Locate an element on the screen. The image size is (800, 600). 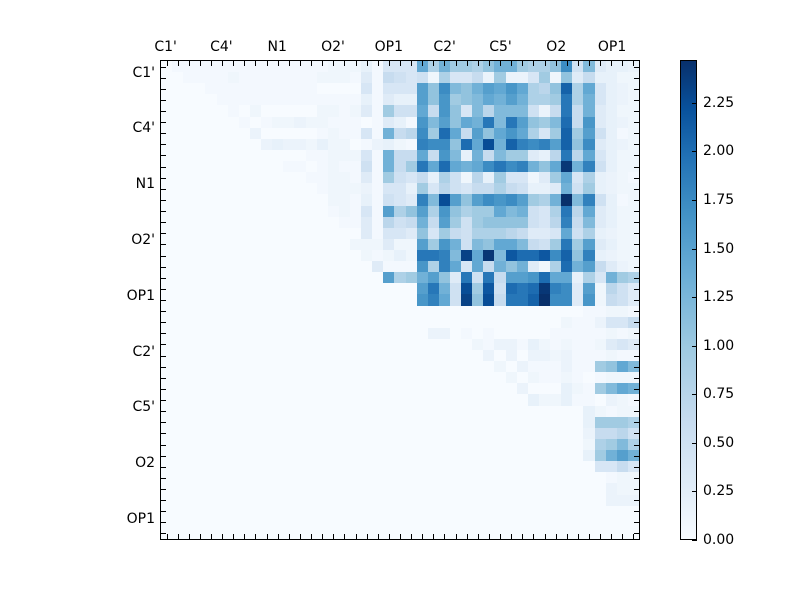
colorbar-tick-label: 2.00 is located at coordinates (719, 151).